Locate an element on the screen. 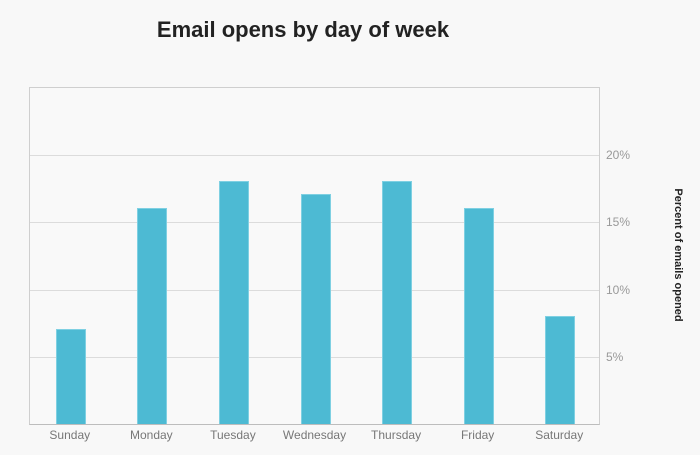 The height and width of the screenshot is (455, 700). bar-friday is located at coordinates (478, 315).